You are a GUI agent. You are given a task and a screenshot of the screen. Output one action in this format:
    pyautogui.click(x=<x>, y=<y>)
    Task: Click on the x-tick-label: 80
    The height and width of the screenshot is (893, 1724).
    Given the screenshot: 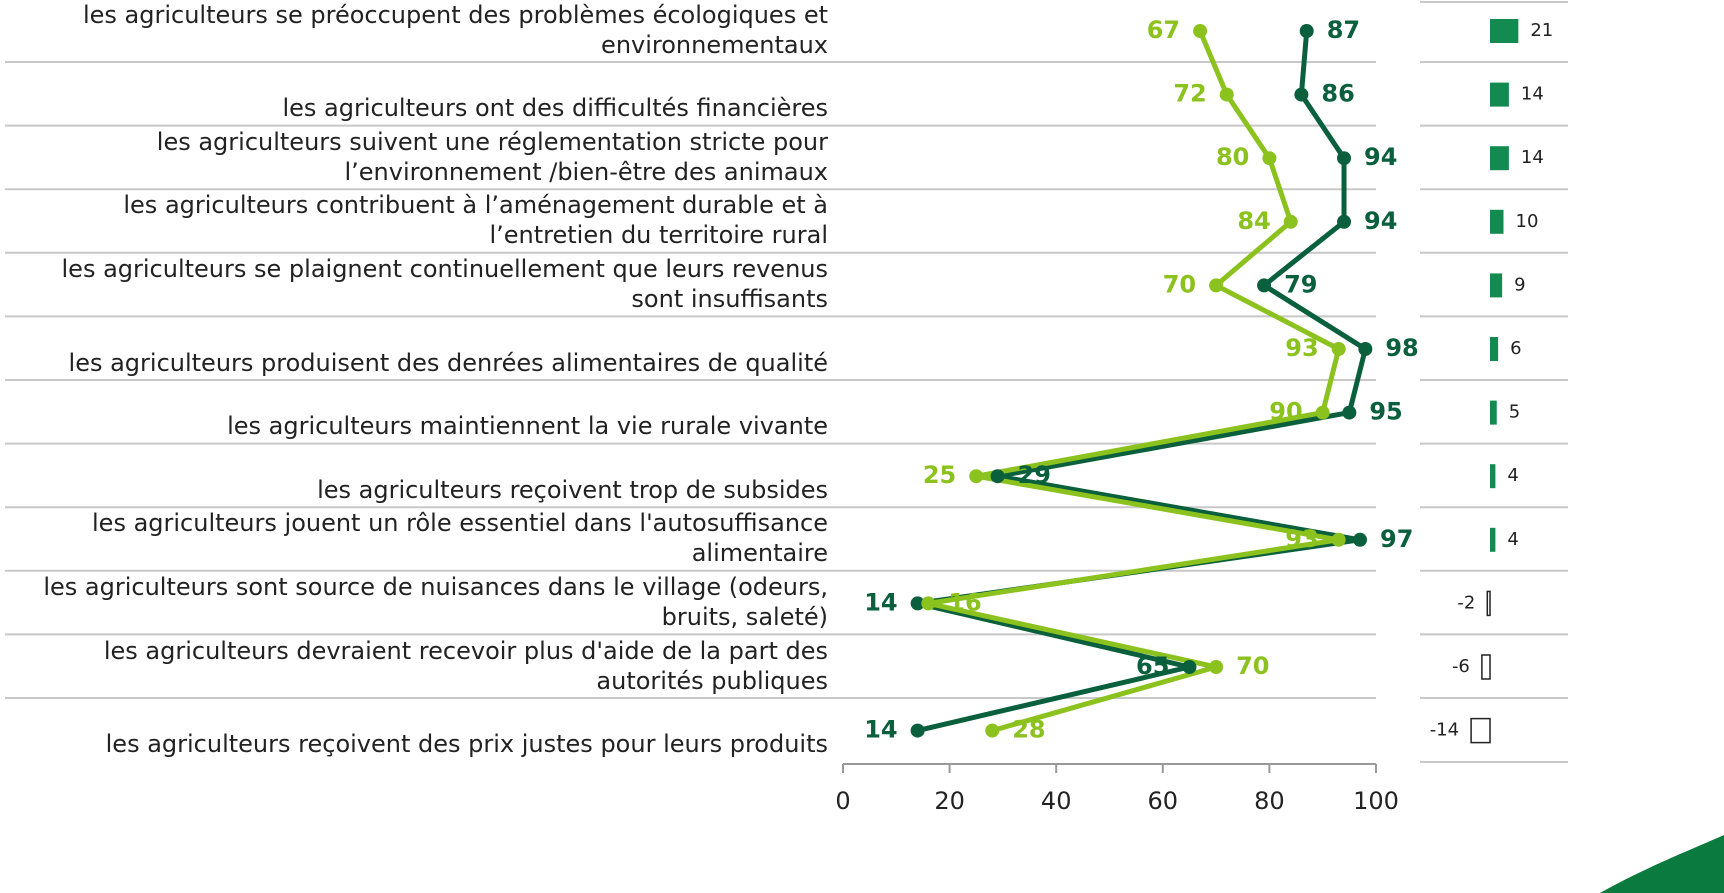 What is the action you would take?
    pyautogui.click(x=1269, y=801)
    